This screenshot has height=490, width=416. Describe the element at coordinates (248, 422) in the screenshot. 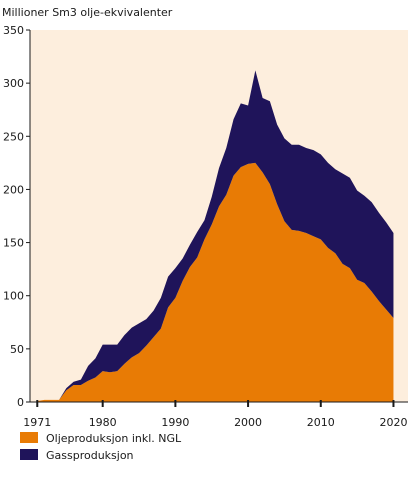

I see `x-tick-label: 2000` at that location.